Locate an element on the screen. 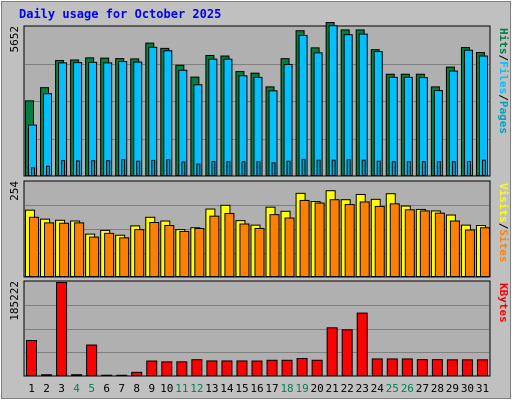 The image size is (512, 400). x-tick-label: 24 is located at coordinates (378, 388).